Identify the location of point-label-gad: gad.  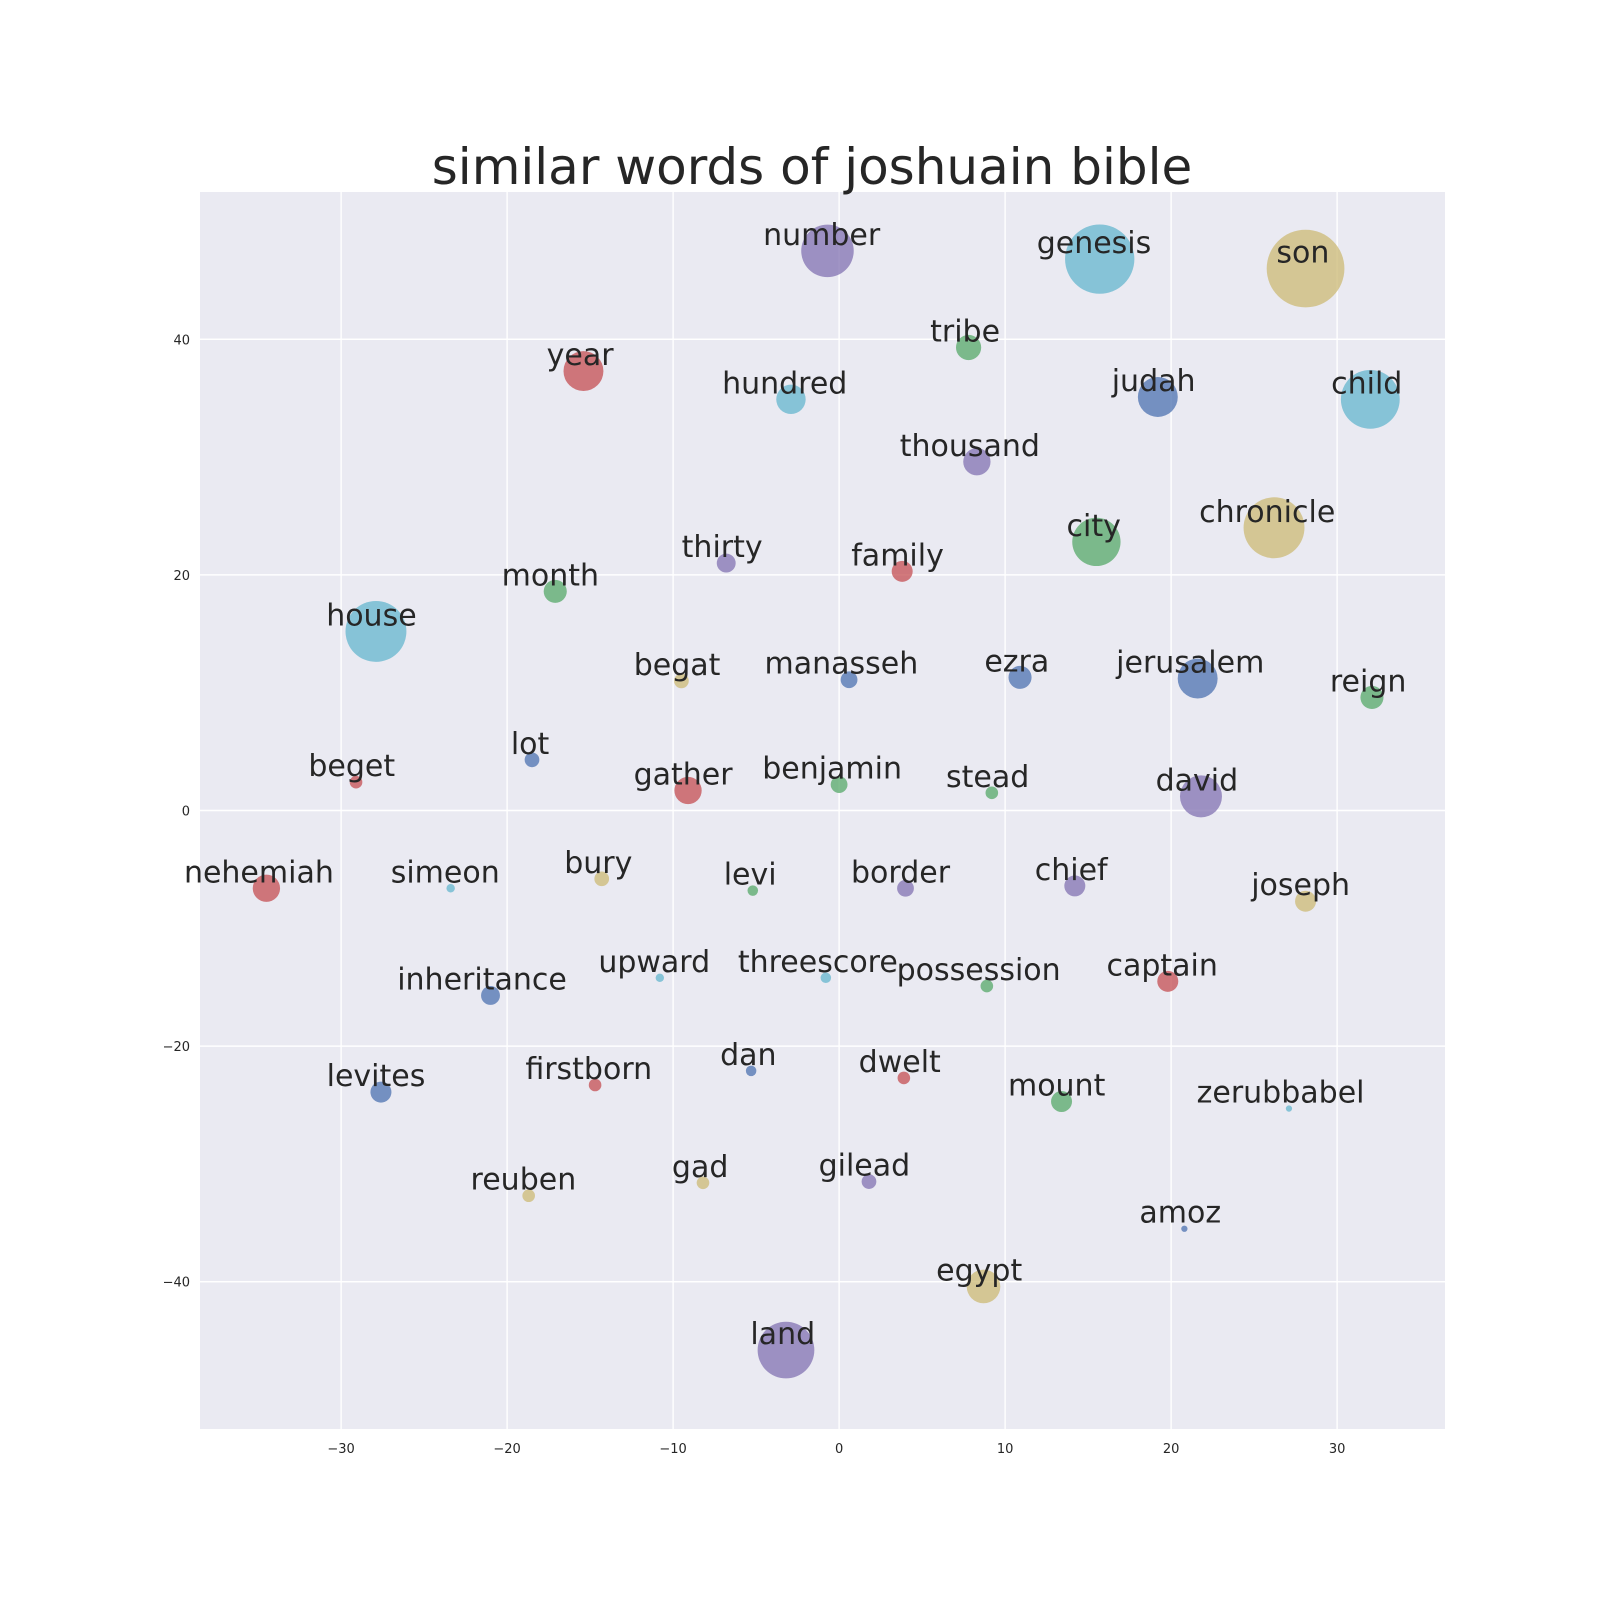
(700, 1167).